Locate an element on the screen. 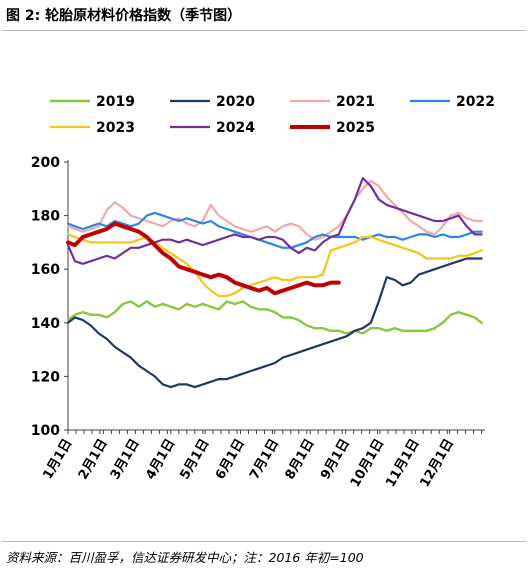 Image resolution: width=528 pixels, height=573 pixels. y-tick-label: 200 is located at coordinates (45, 163).